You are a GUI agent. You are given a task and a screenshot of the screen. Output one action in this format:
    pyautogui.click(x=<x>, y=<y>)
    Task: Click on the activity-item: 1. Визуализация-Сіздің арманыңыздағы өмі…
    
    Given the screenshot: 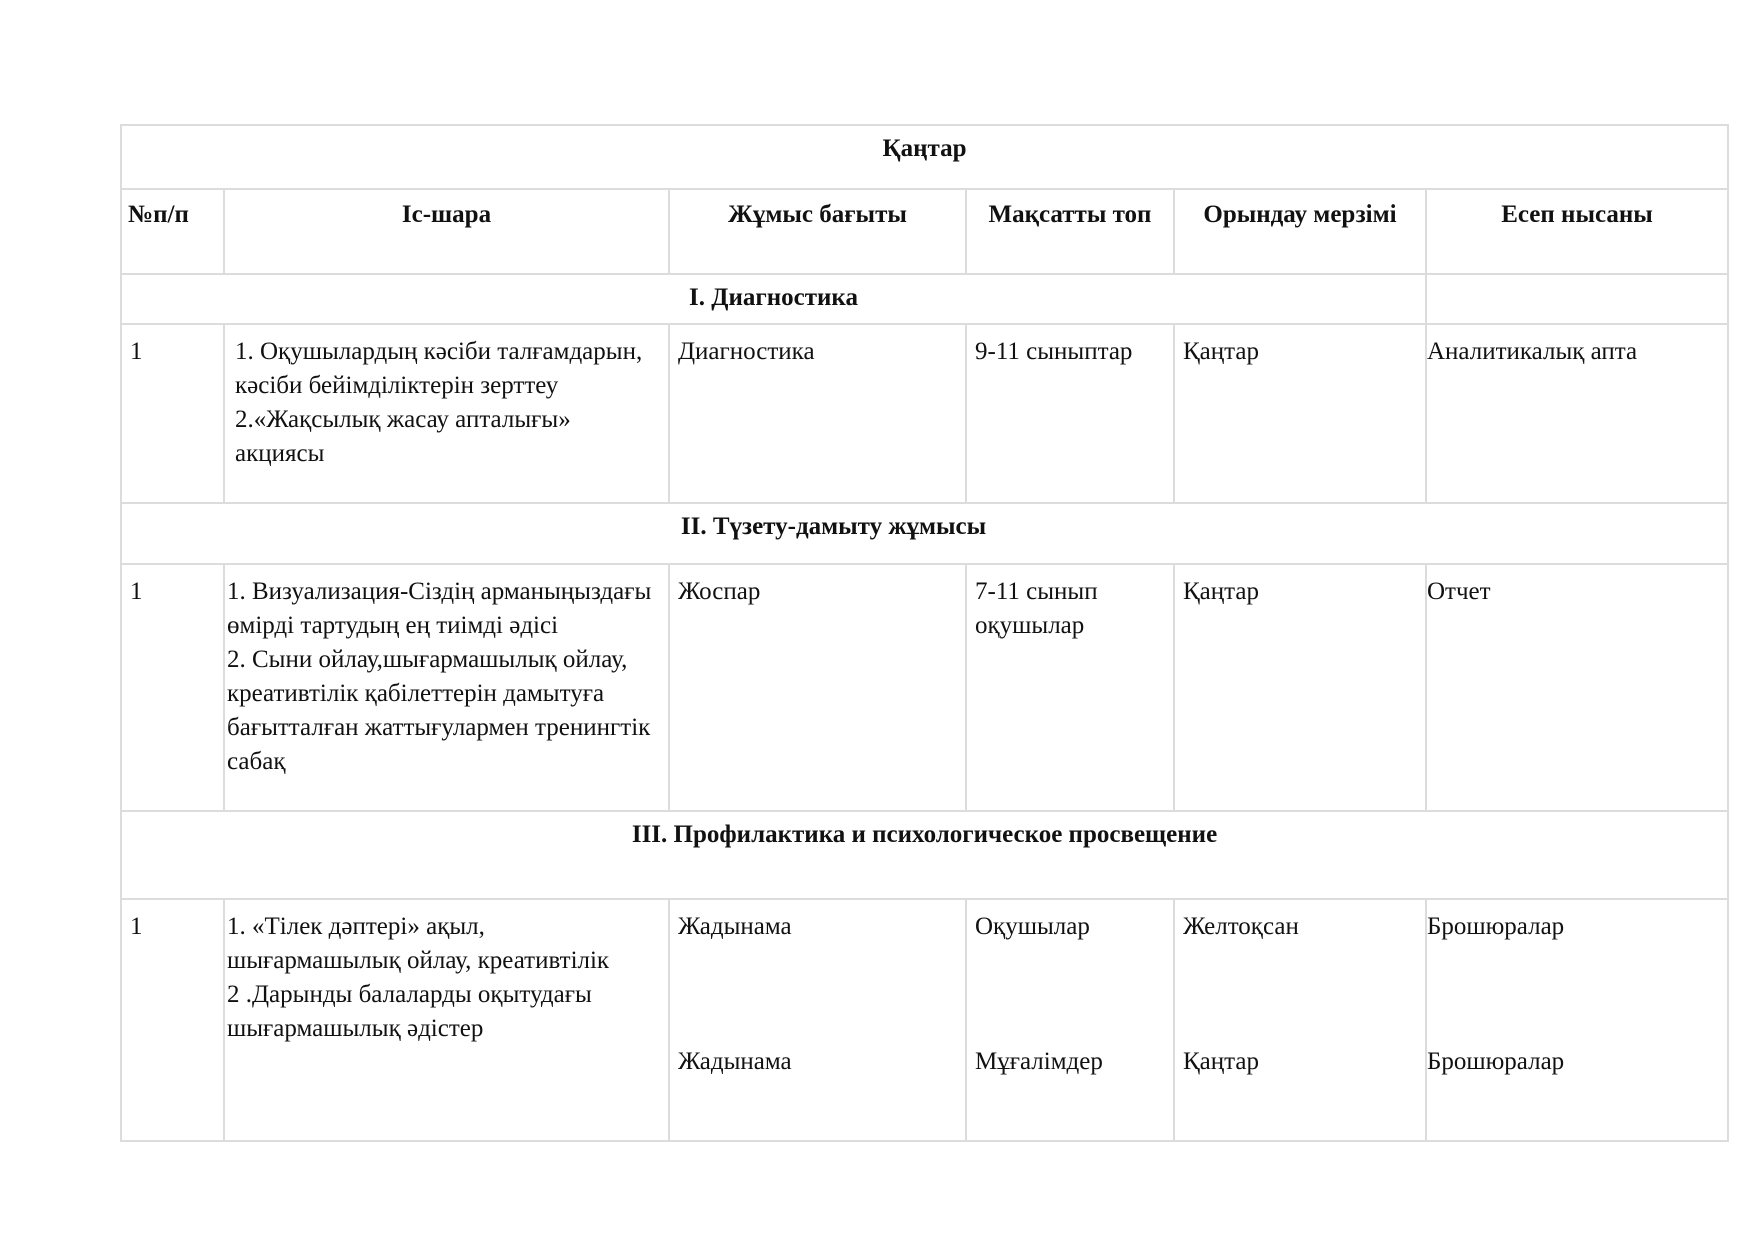 What is the action you would take?
    pyautogui.click(x=439, y=608)
    